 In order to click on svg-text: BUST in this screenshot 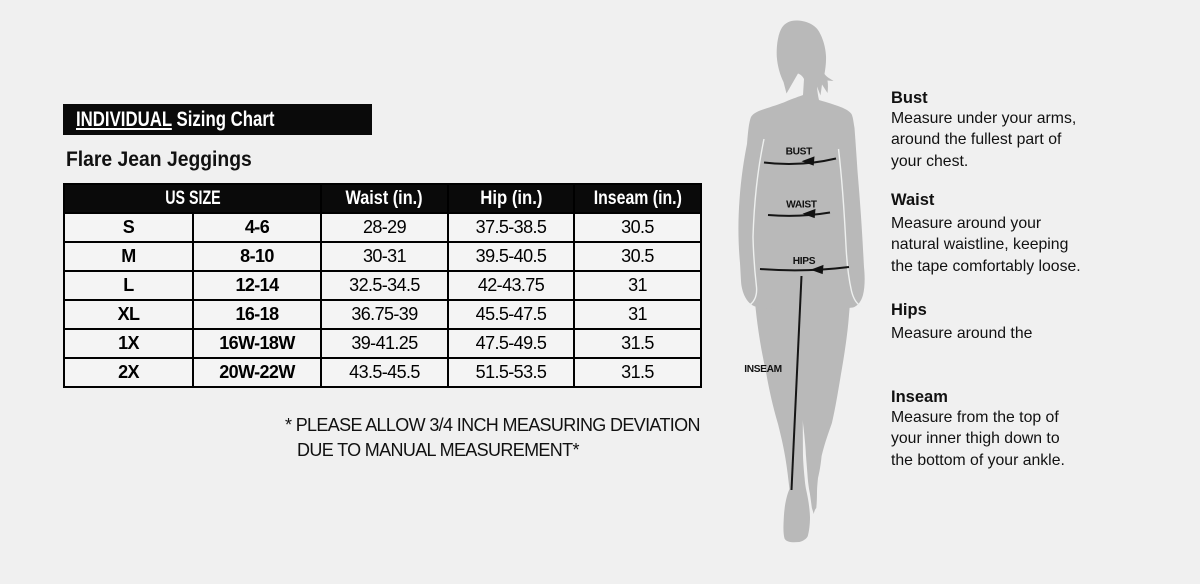, I will do `click(799, 151)`.